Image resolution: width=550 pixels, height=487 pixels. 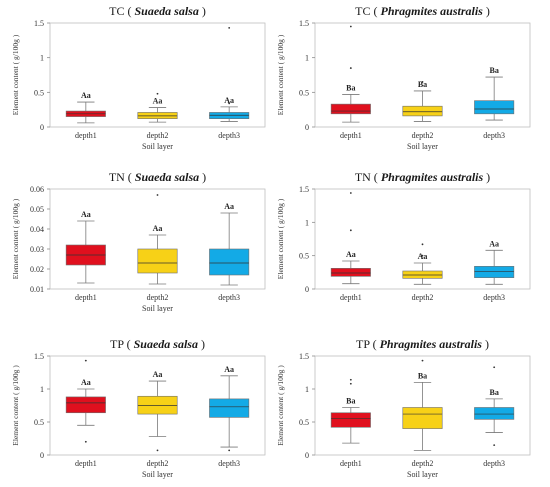 What do you see at coordinates (157, 11) in the screenshot?
I see `chart-title: TC ( Suaeda salsa )` at bounding box center [157, 11].